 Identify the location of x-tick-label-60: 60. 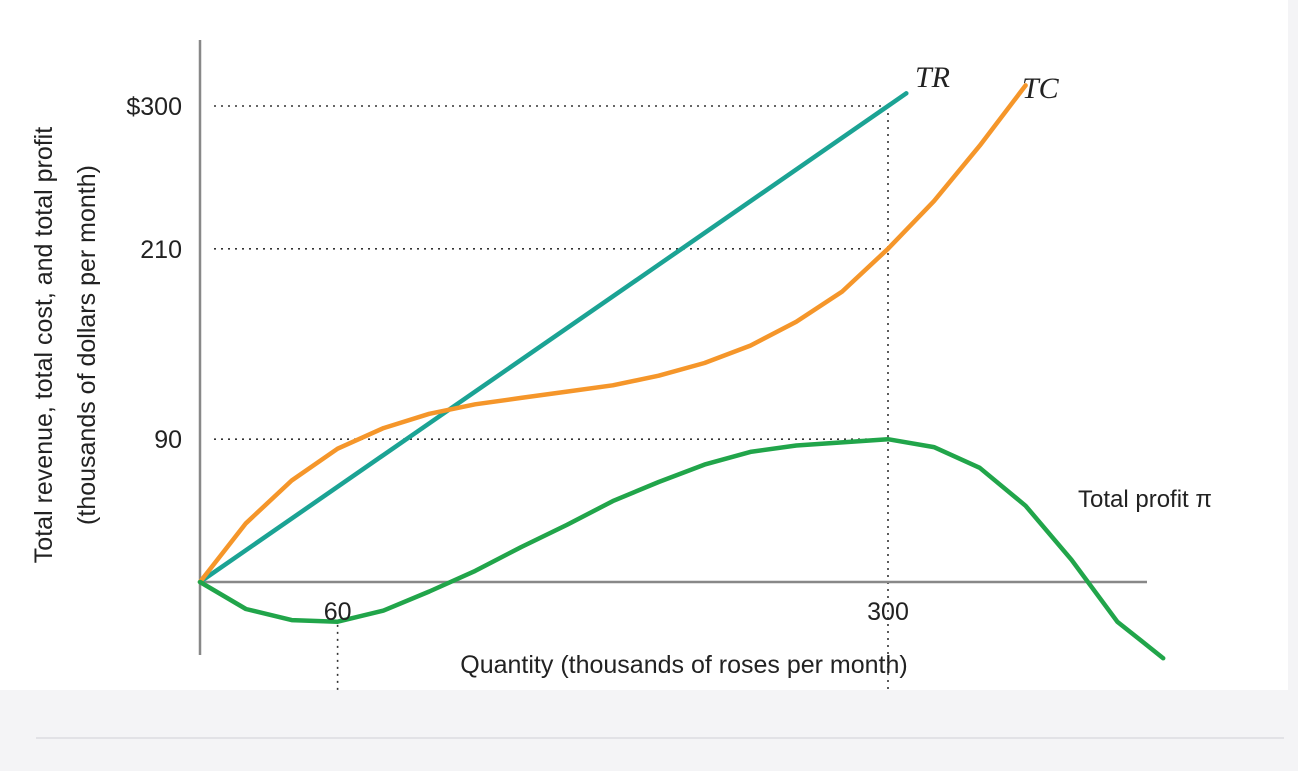
(338, 612).